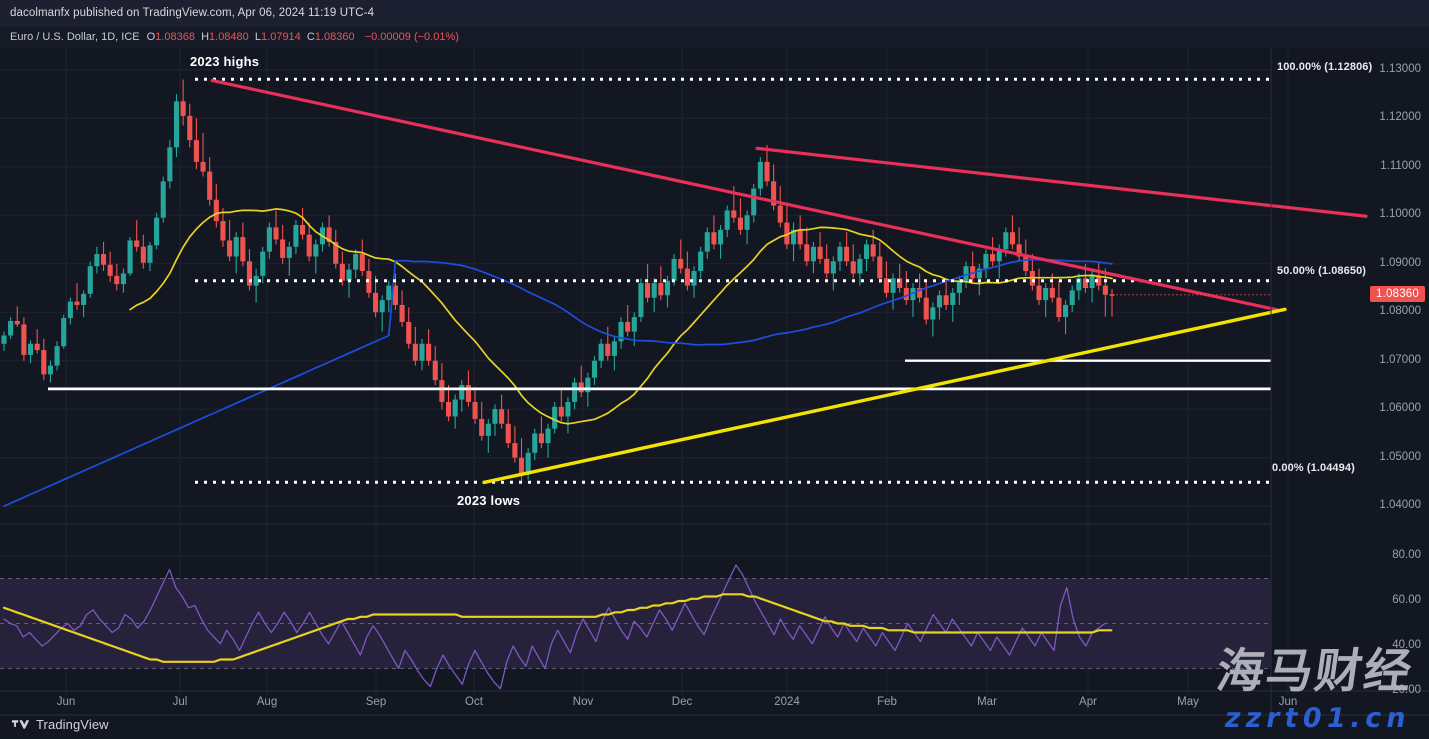 The height and width of the screenshot is (739, 1429). What do you see at coordinates (1322, 270) in the screenshot?
I see `fib-level-label: 50.00% (1.08650)` at bounding box center [1322, 270].